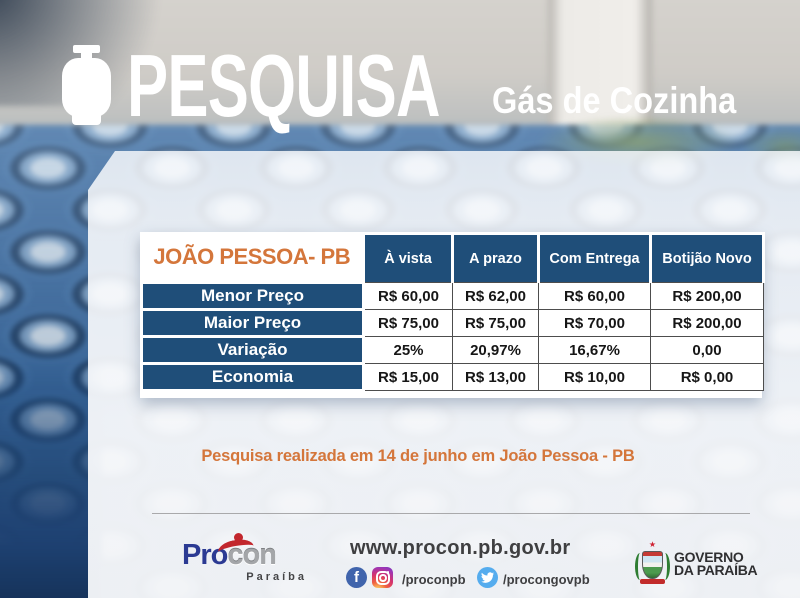 The image size is (800, 598). Describe the element at coordinates (716, 570) in the screenshot. I see `government-line2: DA PARAÍBA` at that location.